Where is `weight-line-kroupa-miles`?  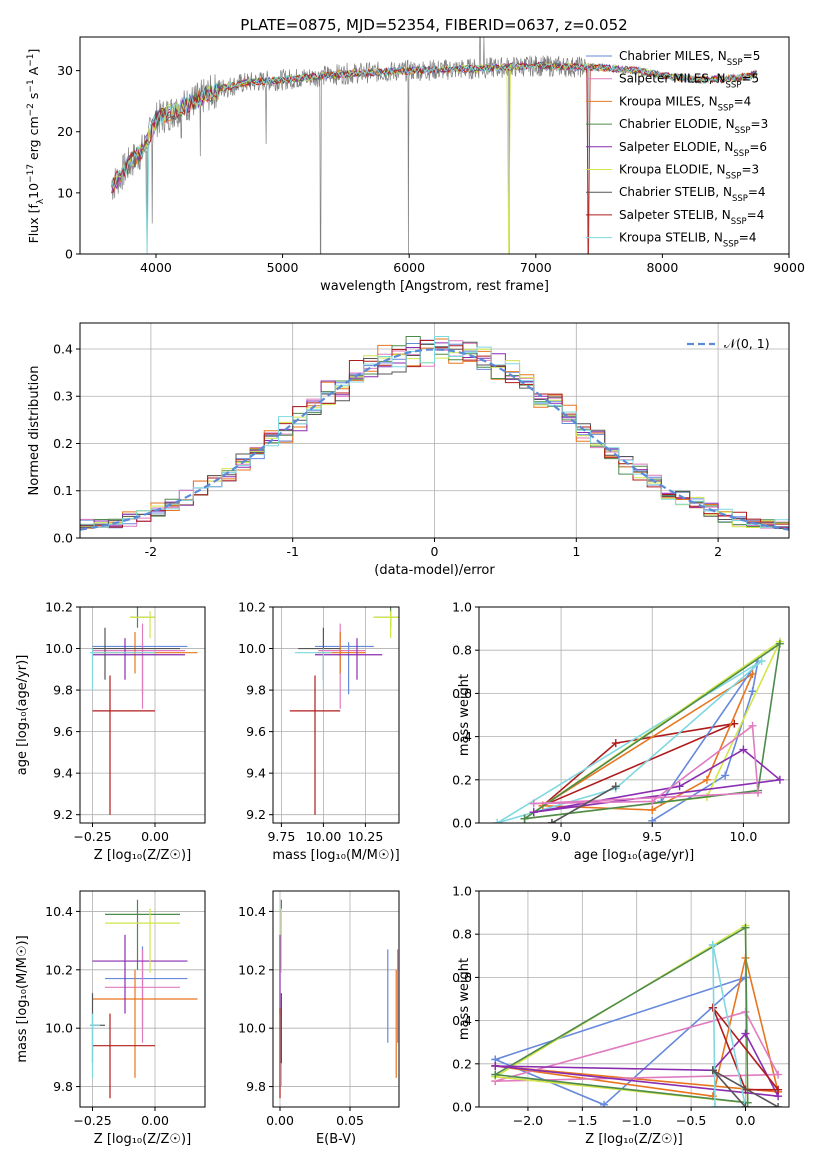
weight-line-kroupa-miles is located at coordinates (648, 741).